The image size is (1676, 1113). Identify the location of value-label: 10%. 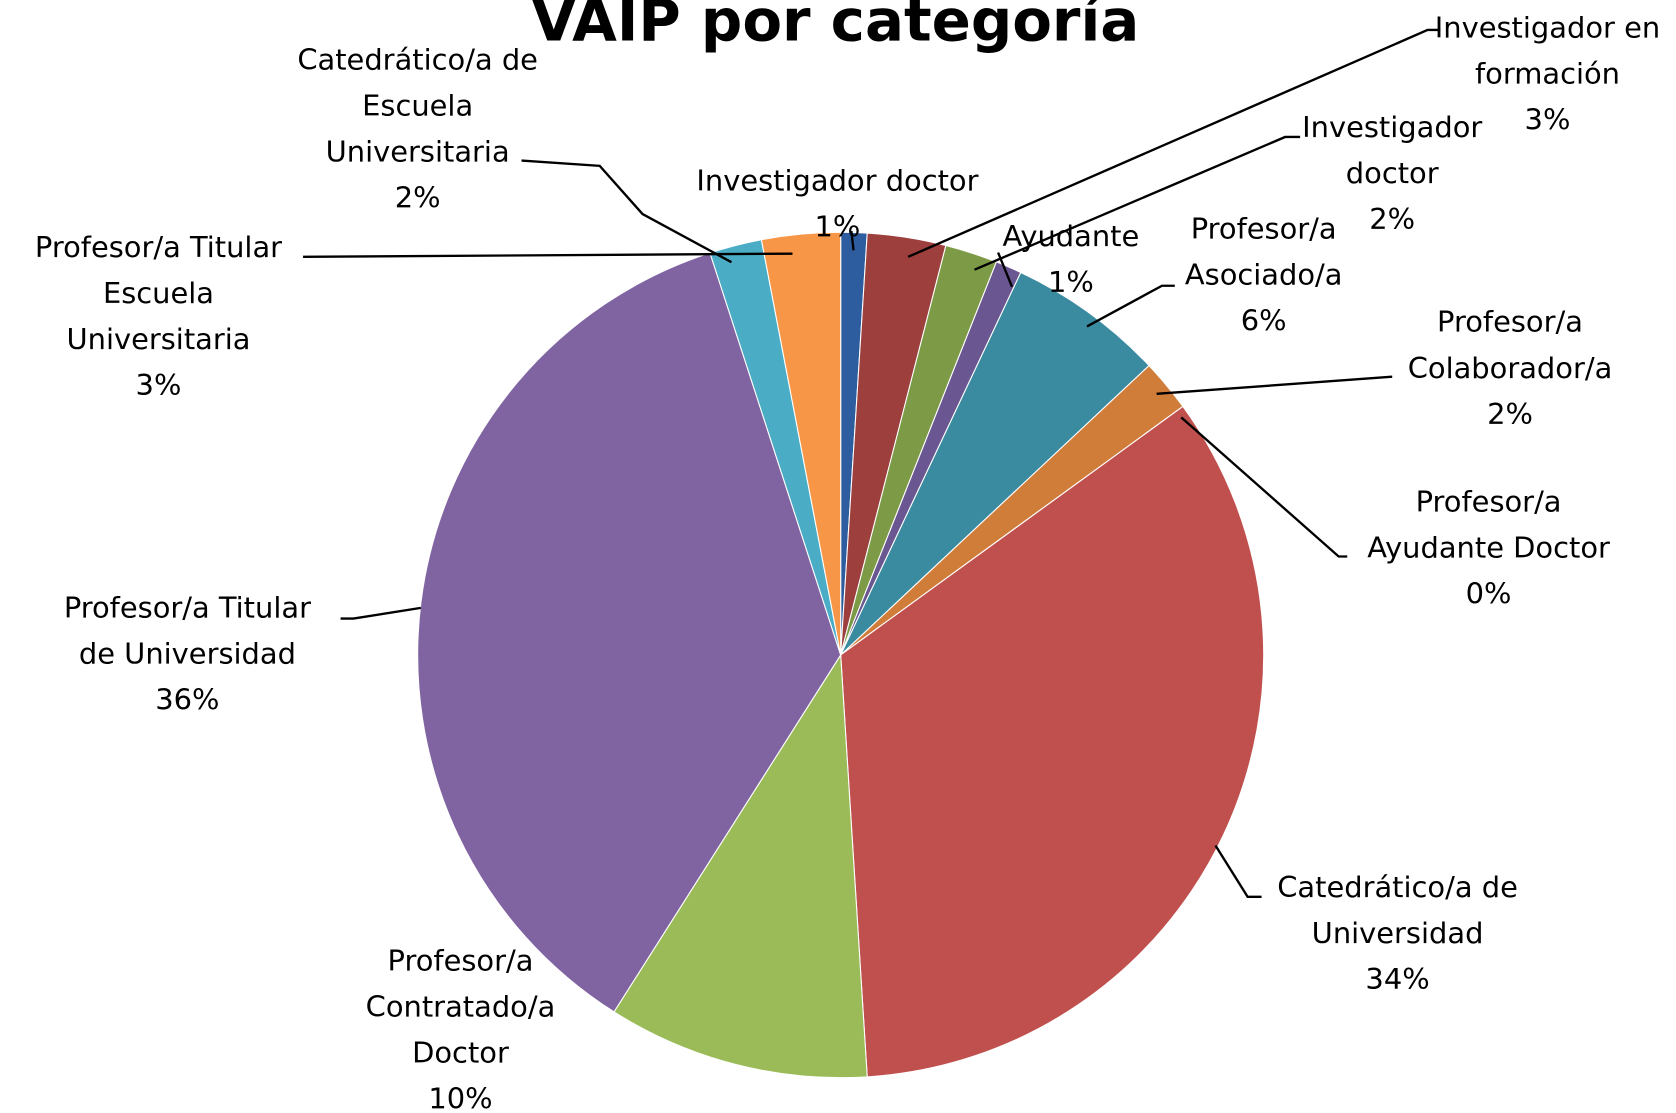
(460, 1097).